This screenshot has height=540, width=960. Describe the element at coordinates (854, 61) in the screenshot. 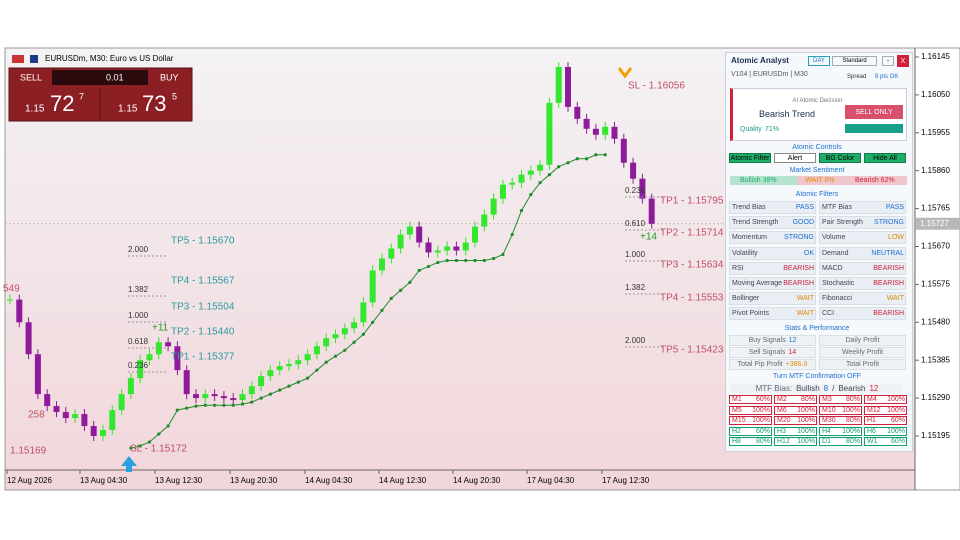

I see `mode-button: Standard` at that location.